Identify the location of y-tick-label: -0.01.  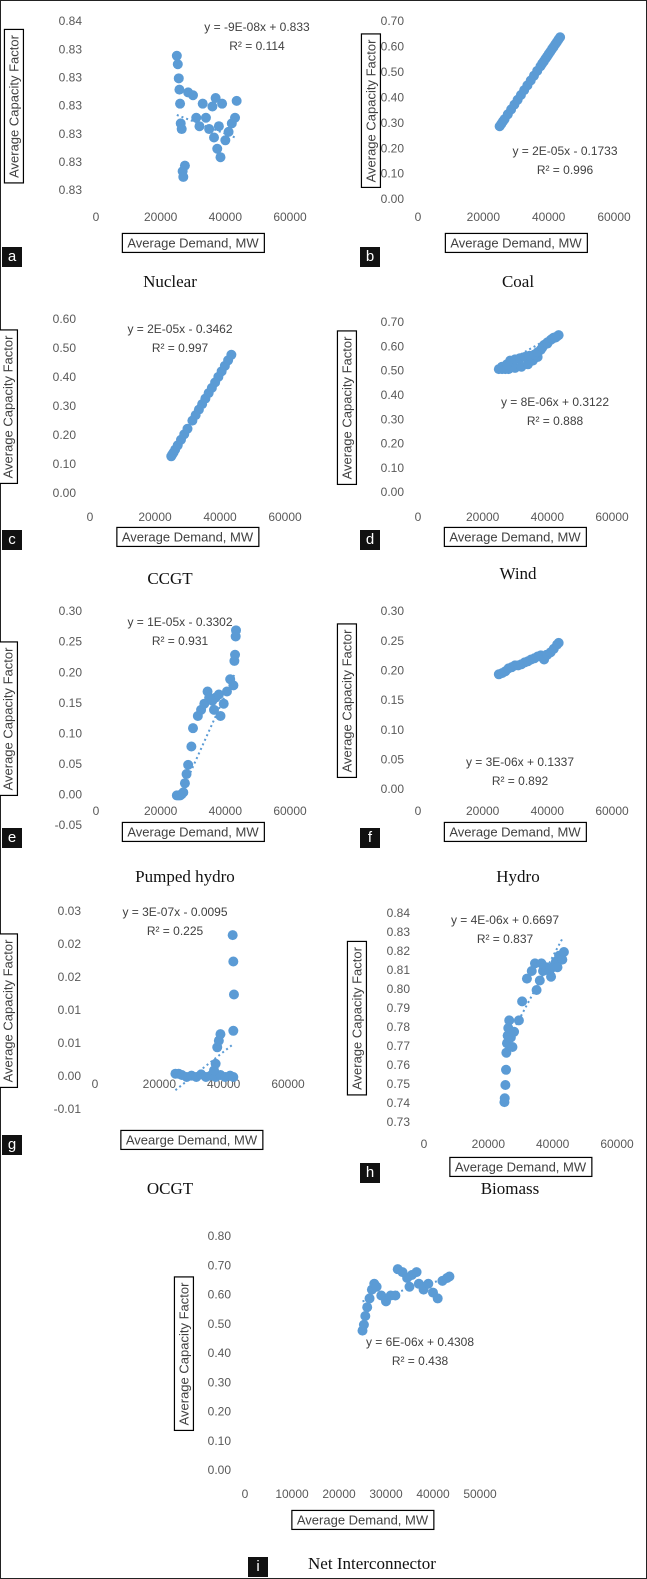
(68, 1109).